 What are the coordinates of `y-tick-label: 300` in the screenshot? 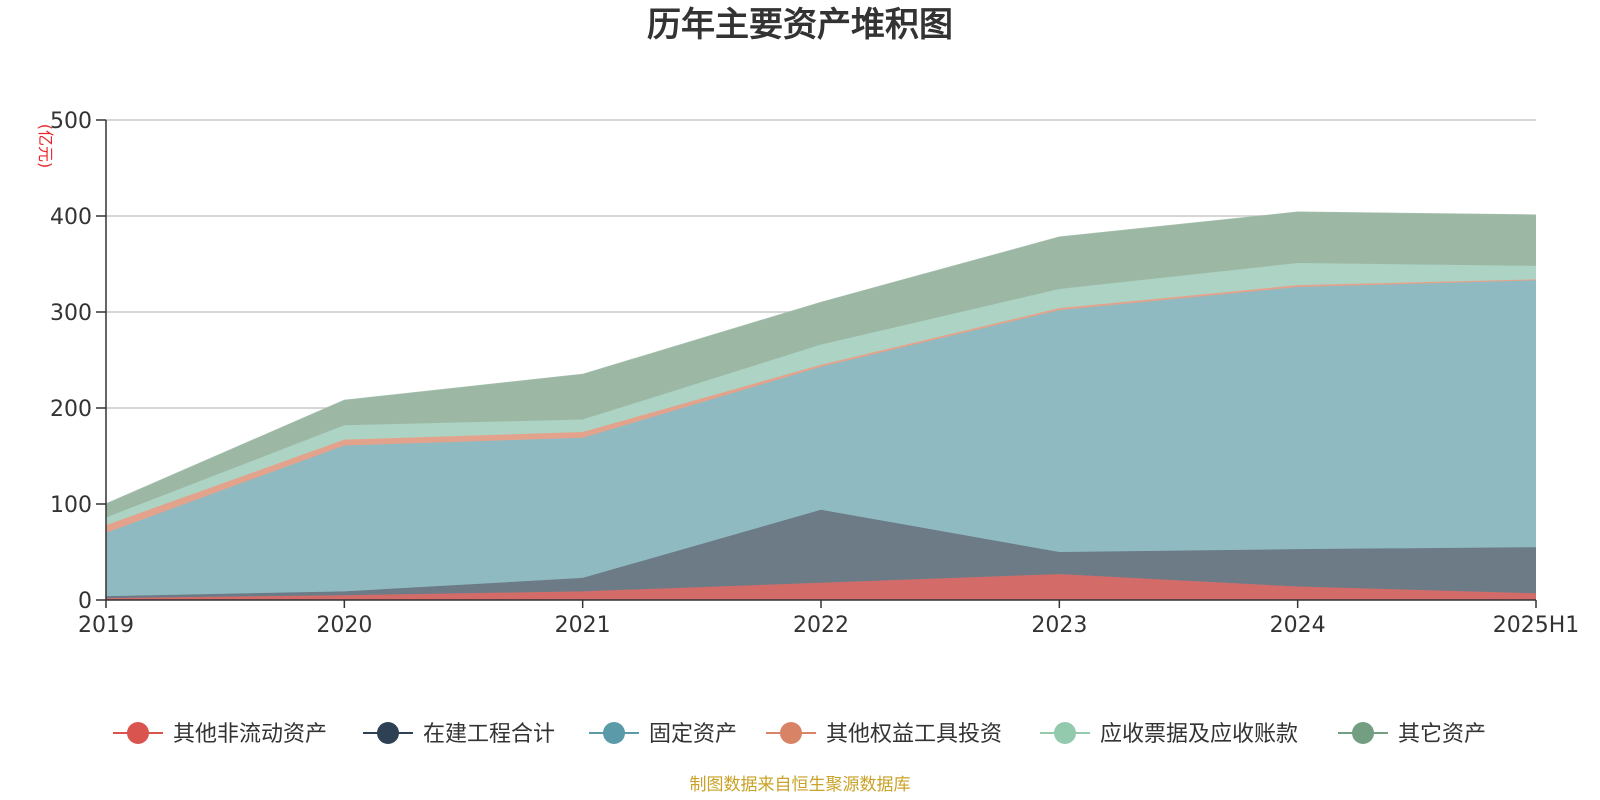 It's located at (71, 313).